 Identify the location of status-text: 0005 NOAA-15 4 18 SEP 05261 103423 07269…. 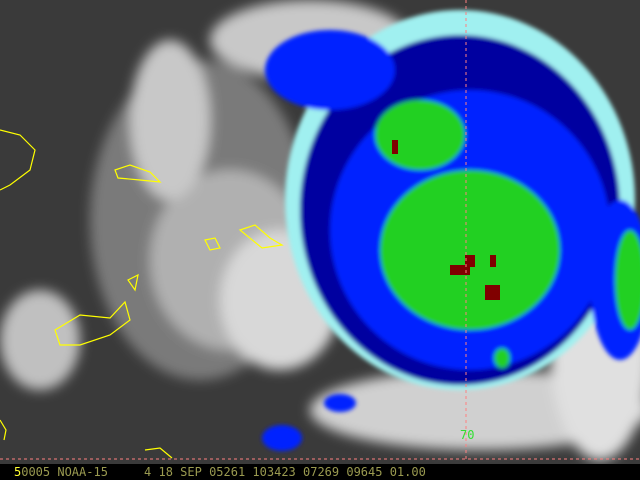
(223, 472).